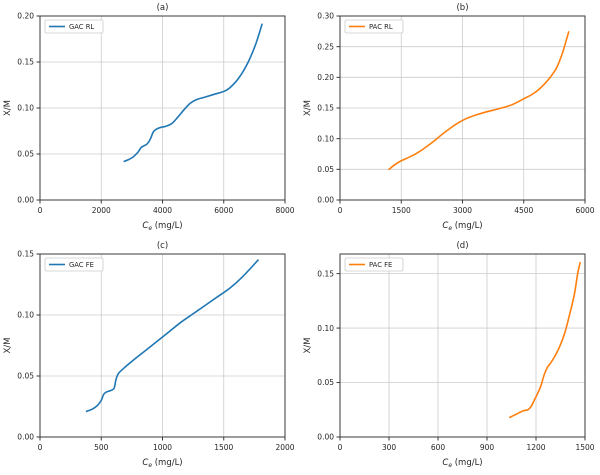 The height and width of the screenshot is (475, 600). Describe the element at coordinates (284, 210) in the screenshot. I see `x-tick-label: 8000` at that location.